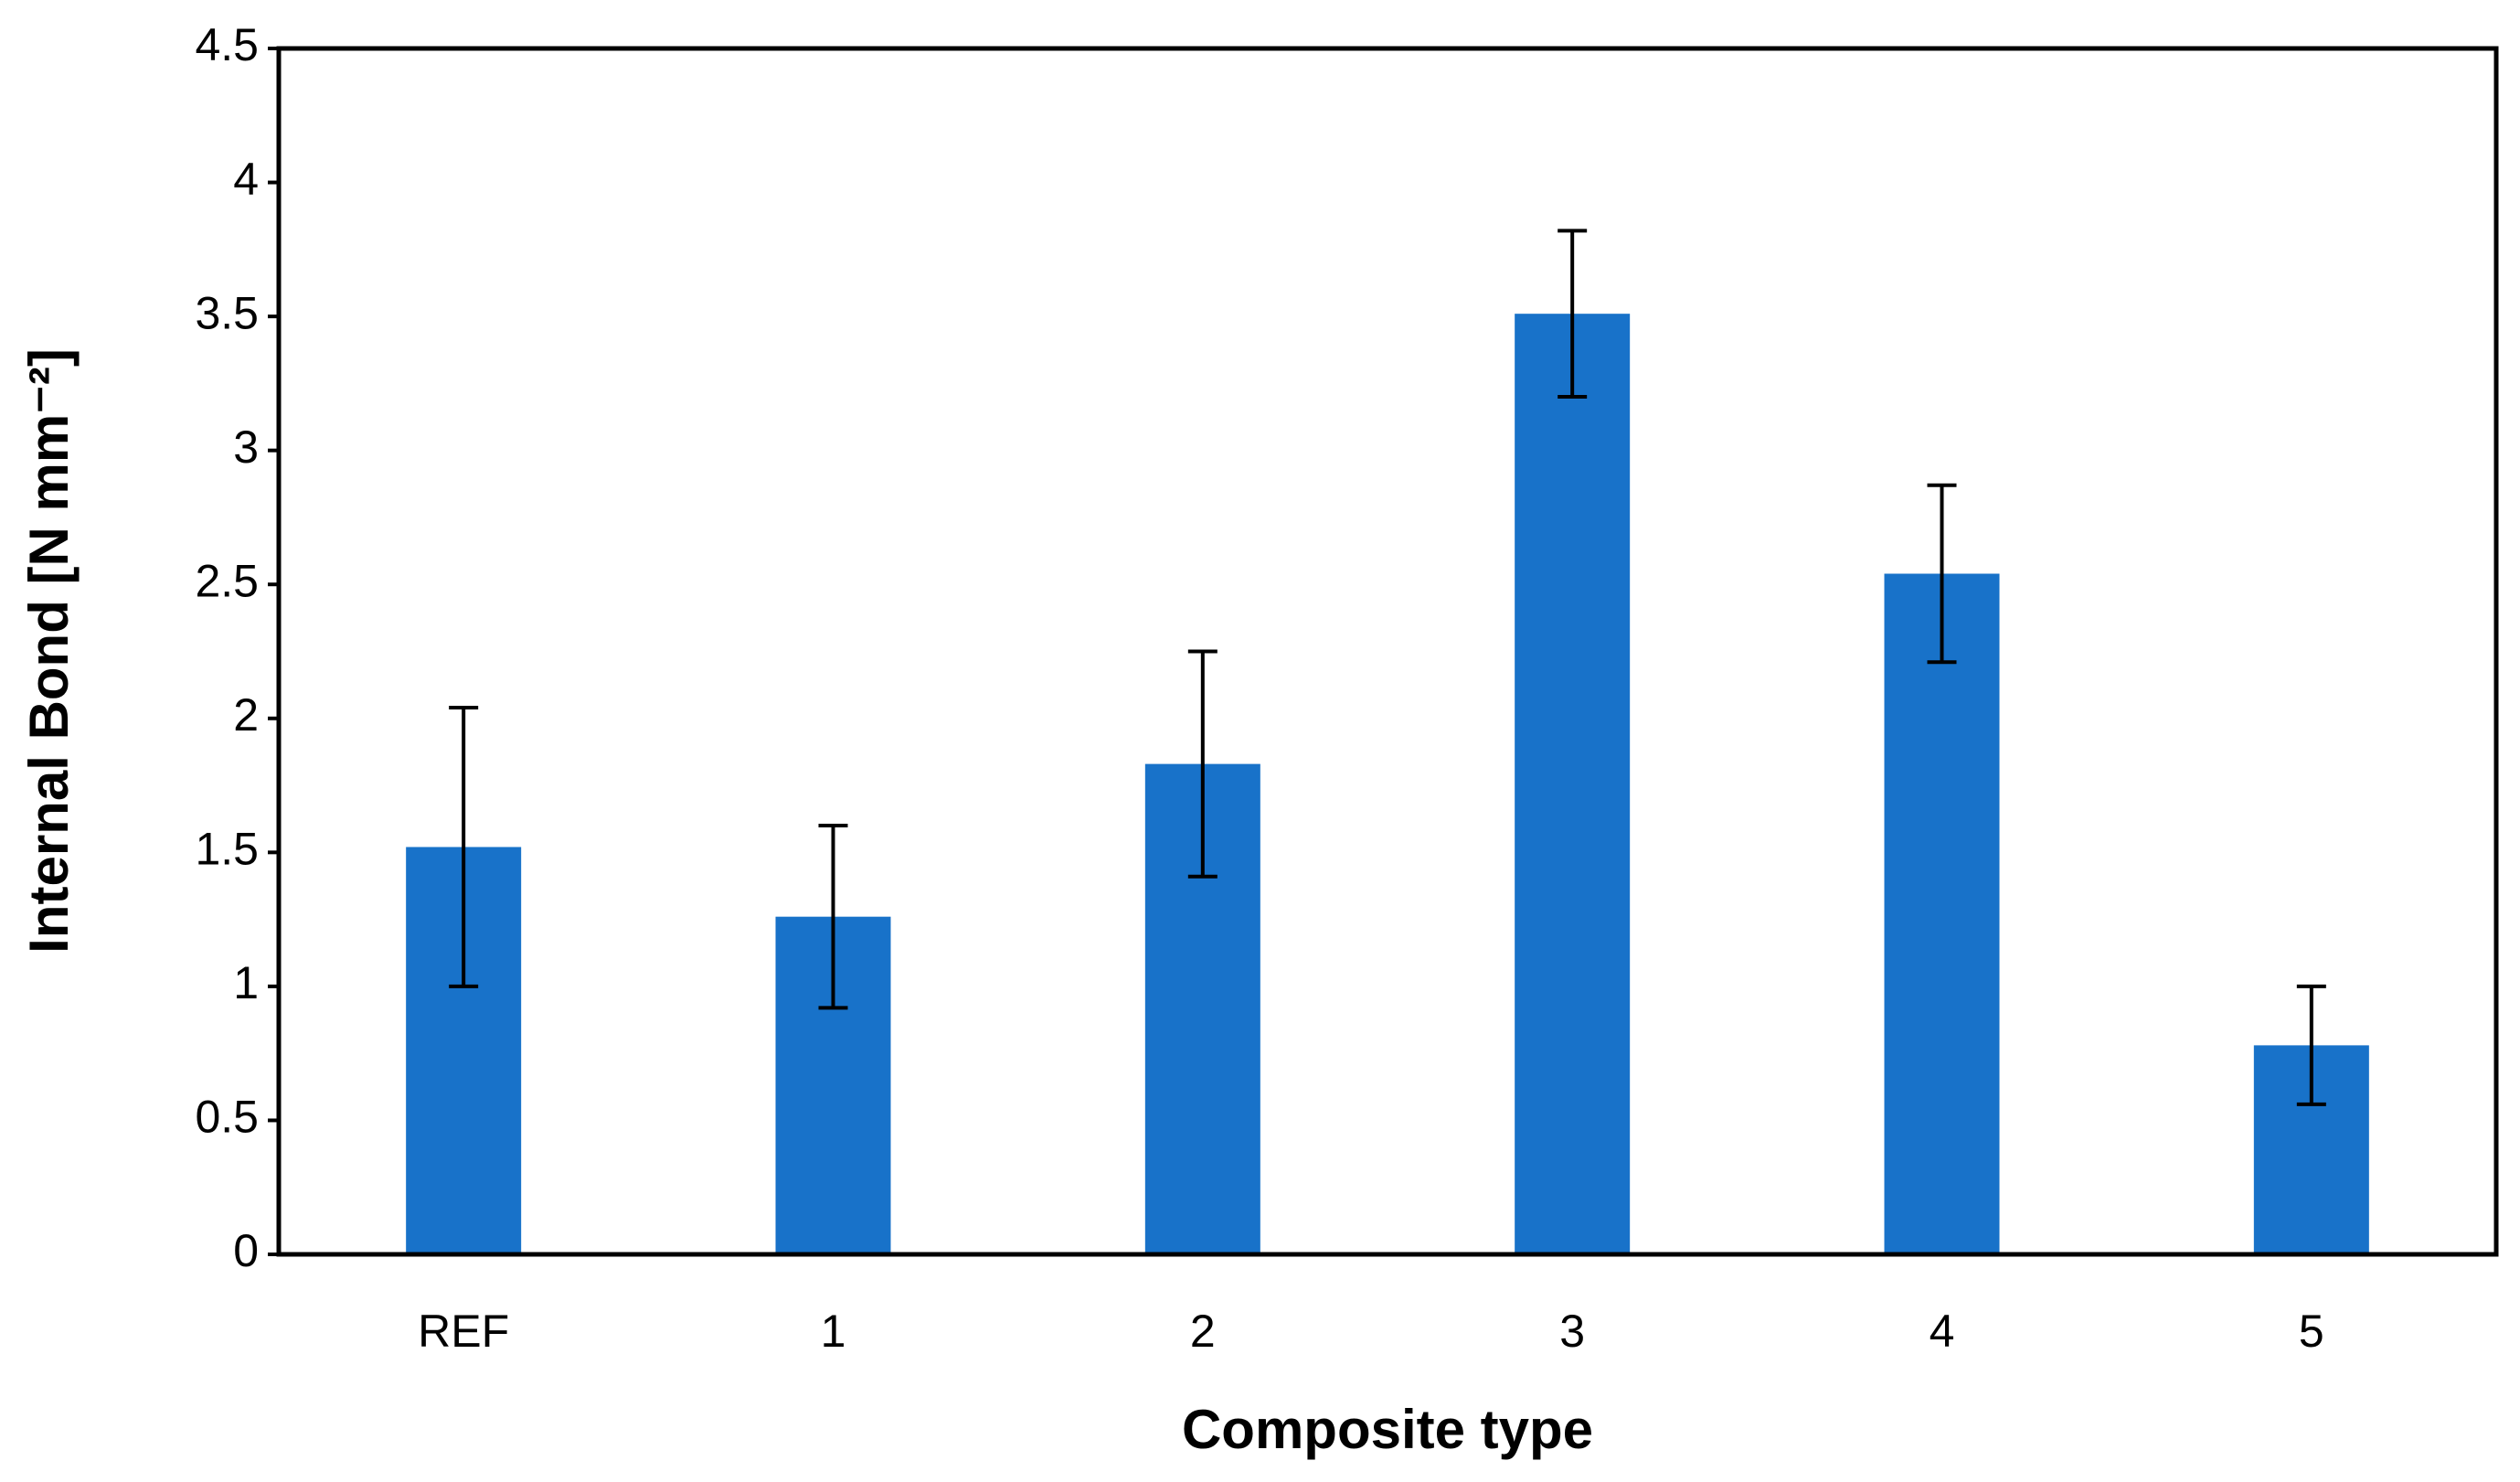 The height and width of the screenshot is (1482, 2520). What do you see at coordinates (246, 179) in the screenshot?
I see `y-tick-label: 4` at bounding box center [246, 179].